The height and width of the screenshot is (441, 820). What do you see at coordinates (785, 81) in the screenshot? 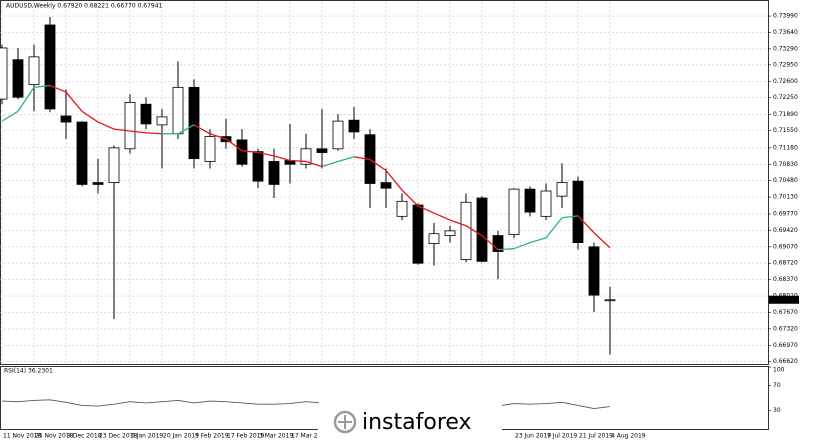
I see `y-tick-label: 0.72600` at bounding box center [785, 81].